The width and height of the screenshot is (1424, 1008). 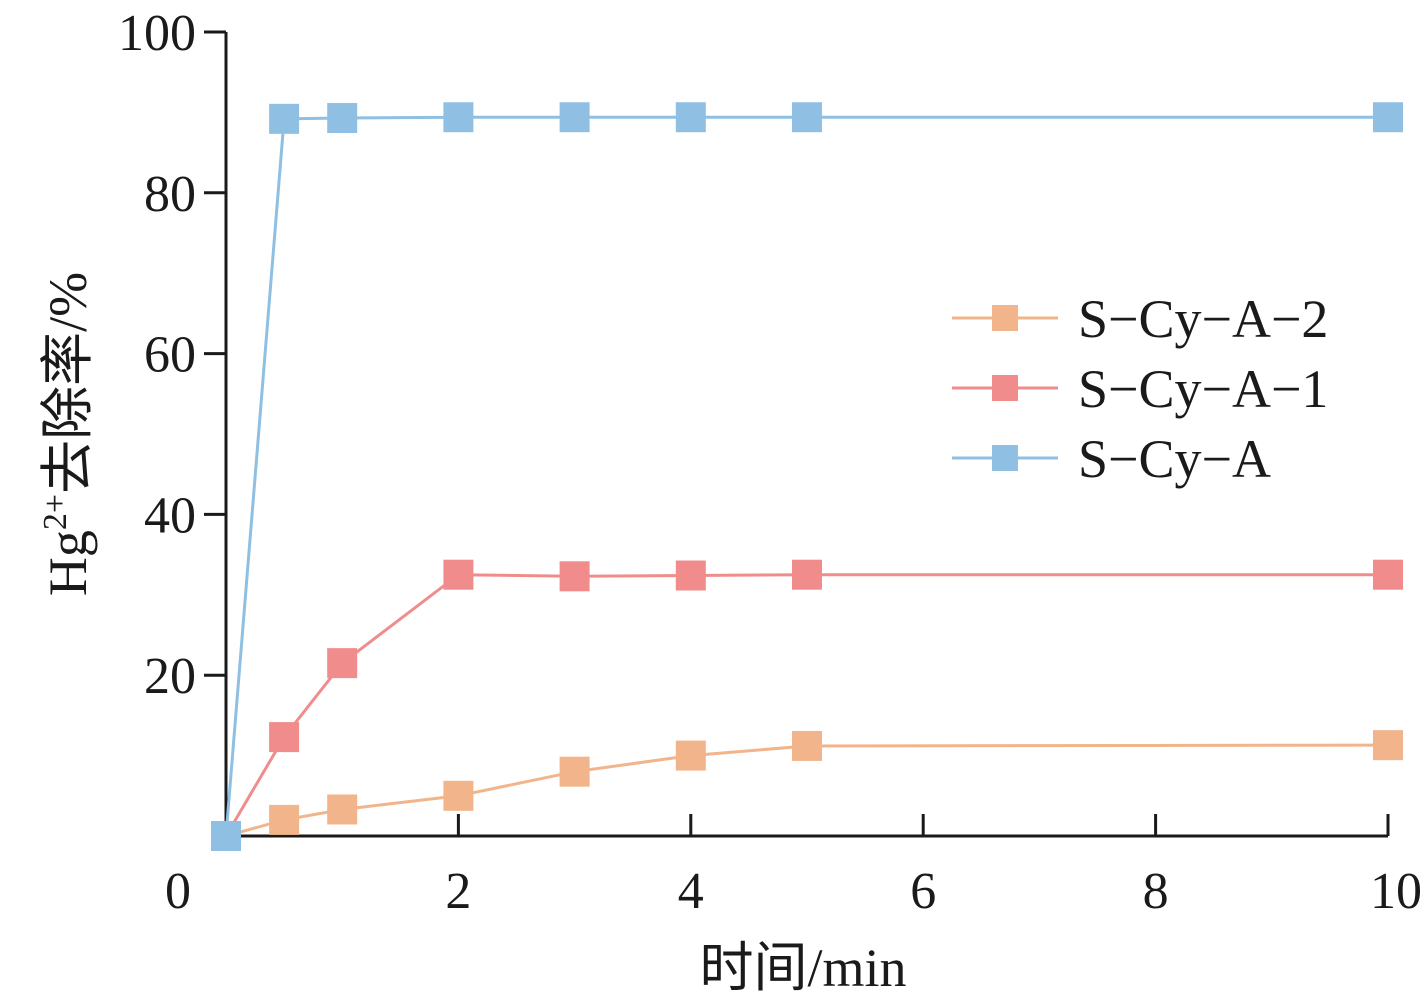 I want to click on legend: S−Cy−A−2 S−Cy−A−1 S−Cy−A, so click(x=1140, y=389).